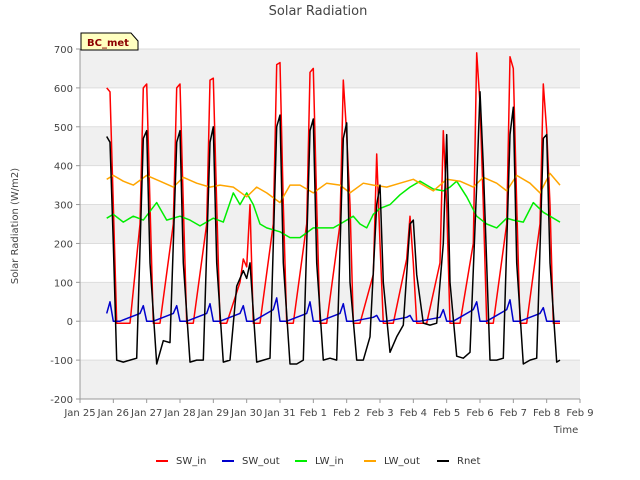 Image resolution: width=640 pixels, height=480 pixels. What do you see at coordinates (63, 89) in the screenshot?
I see `y-tick-label: 600` at bounding box center [63, 89].